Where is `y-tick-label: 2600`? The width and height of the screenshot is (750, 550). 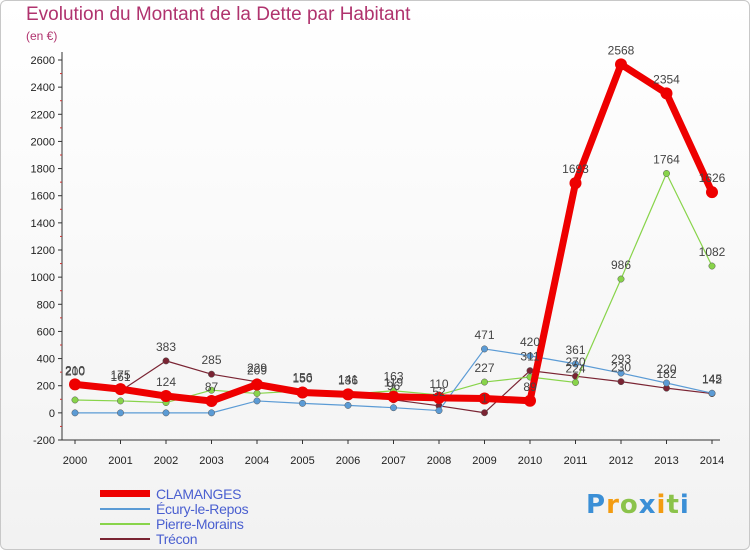 y-tick-label: 2600 is located at coordinates (43, 61).